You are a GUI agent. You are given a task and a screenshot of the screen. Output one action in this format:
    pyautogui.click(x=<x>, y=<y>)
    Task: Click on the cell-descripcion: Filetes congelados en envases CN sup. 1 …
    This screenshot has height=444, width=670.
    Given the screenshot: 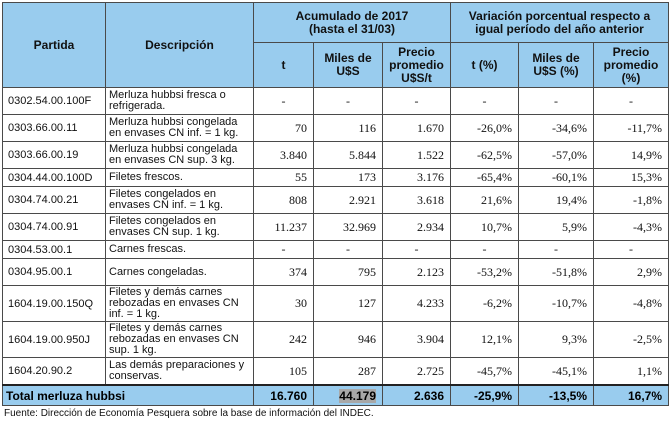 What is the action you would take?
    pyautogui.click(x=179, y=227)
    